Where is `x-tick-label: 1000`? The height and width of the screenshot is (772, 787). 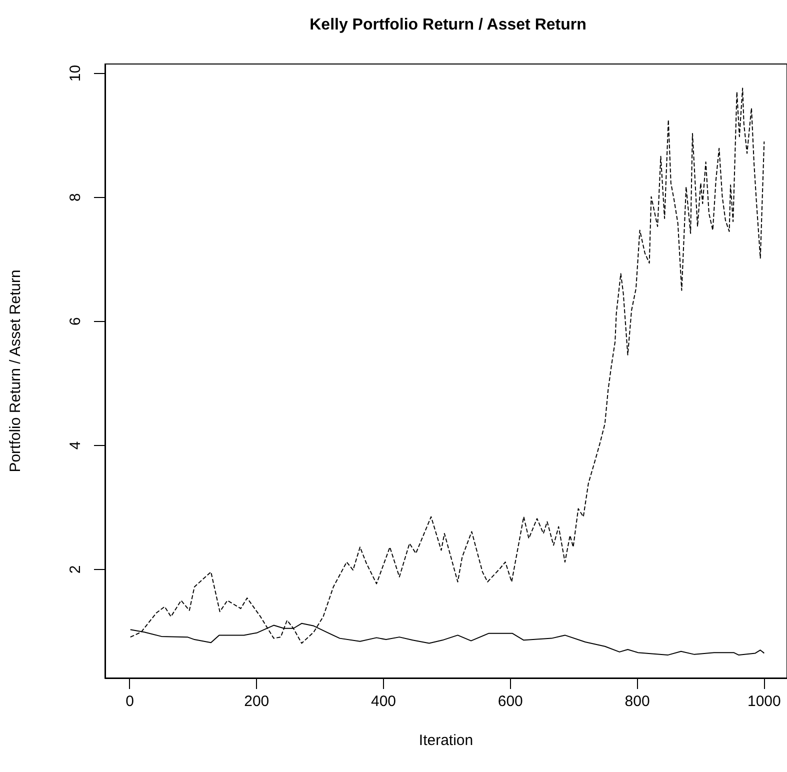
x-tick-label: 1000 is located at coordinates (764, 701).